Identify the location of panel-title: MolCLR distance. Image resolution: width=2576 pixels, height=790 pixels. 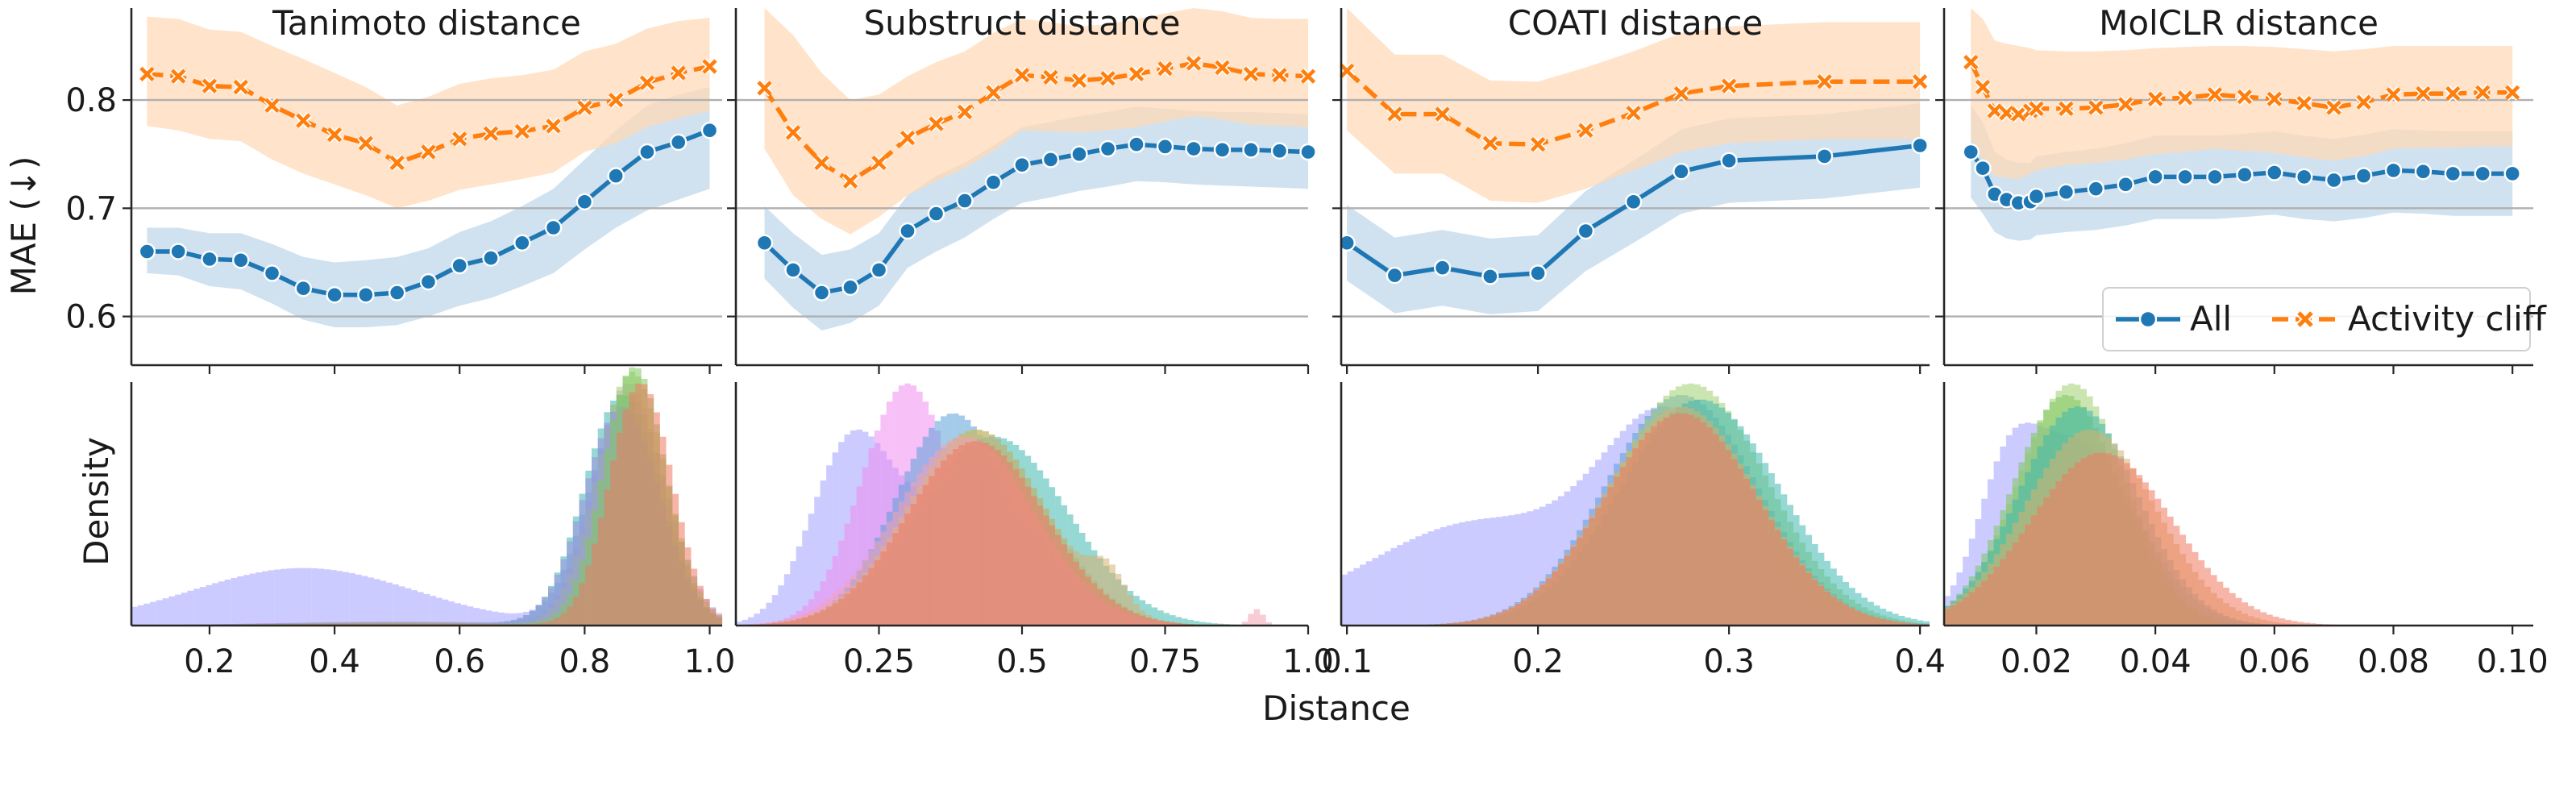
(2239, 23).